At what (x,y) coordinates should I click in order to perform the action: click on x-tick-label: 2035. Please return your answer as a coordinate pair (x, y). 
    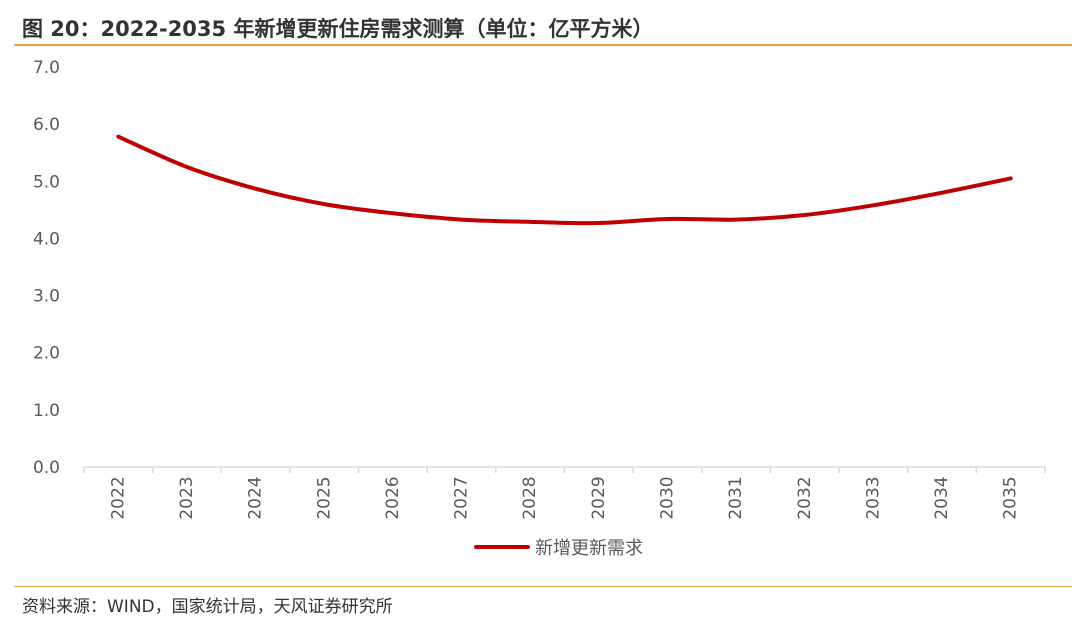
    Looking at the image, I should click on (1011, 497).